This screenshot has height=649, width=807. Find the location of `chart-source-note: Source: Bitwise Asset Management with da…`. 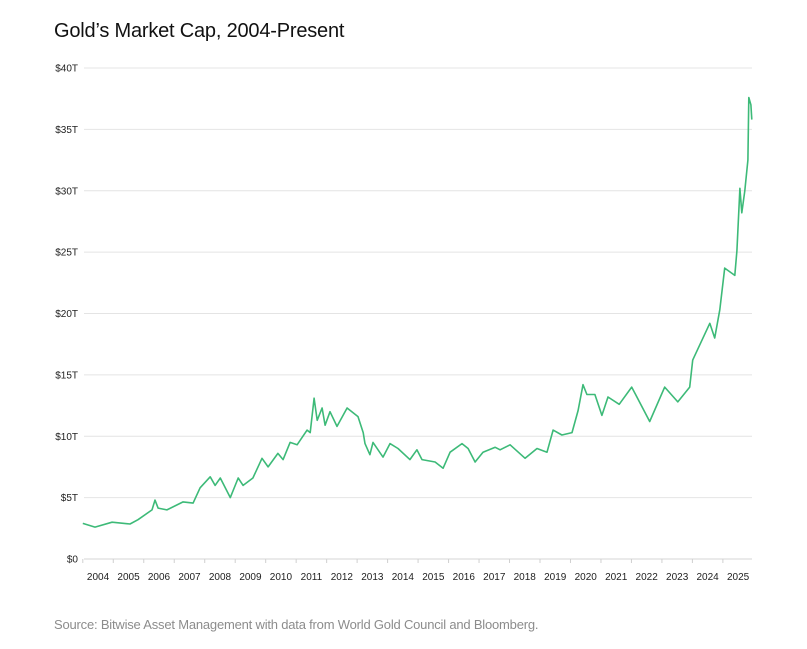

chart-source-note: Source: Bitwise Asset Management with da… is located at coordinates (296, 624).